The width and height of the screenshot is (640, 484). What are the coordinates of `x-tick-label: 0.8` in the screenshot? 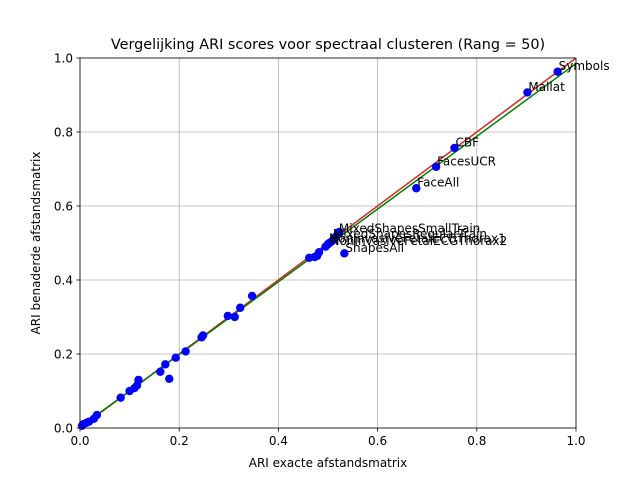 It's located at (476, 441).